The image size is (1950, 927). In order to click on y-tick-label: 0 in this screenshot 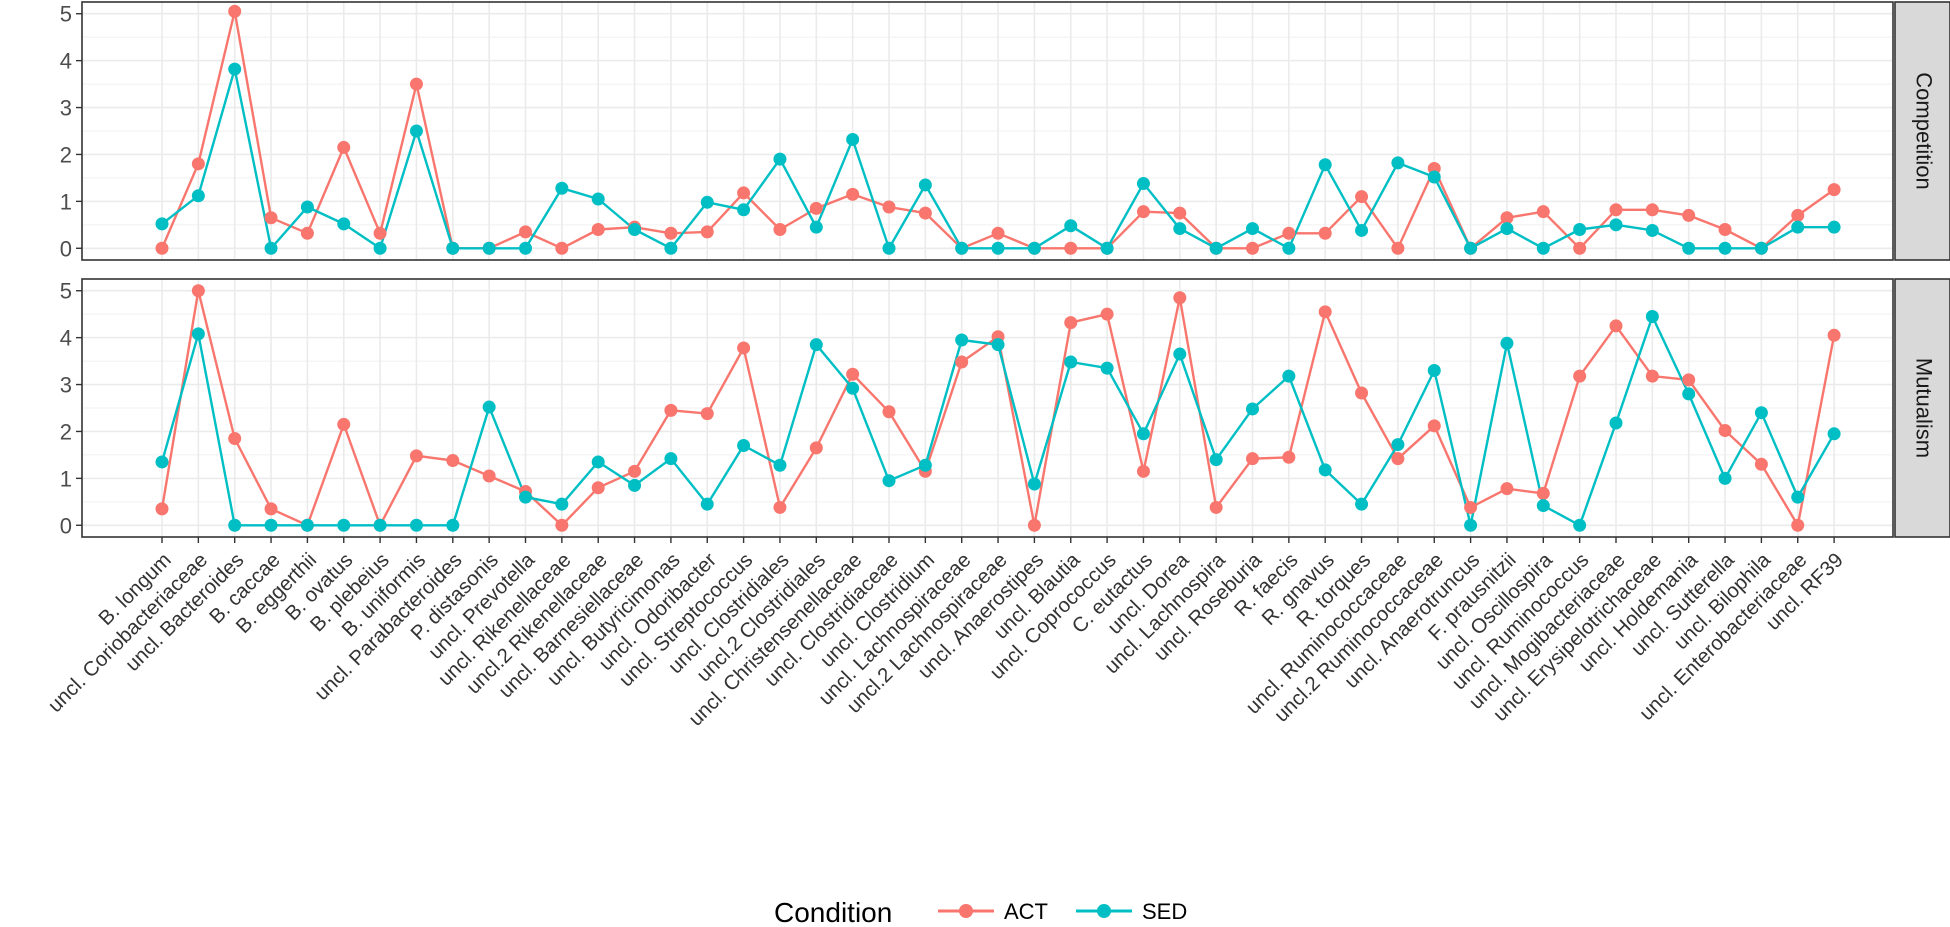, I will do `click(66, 525)`.